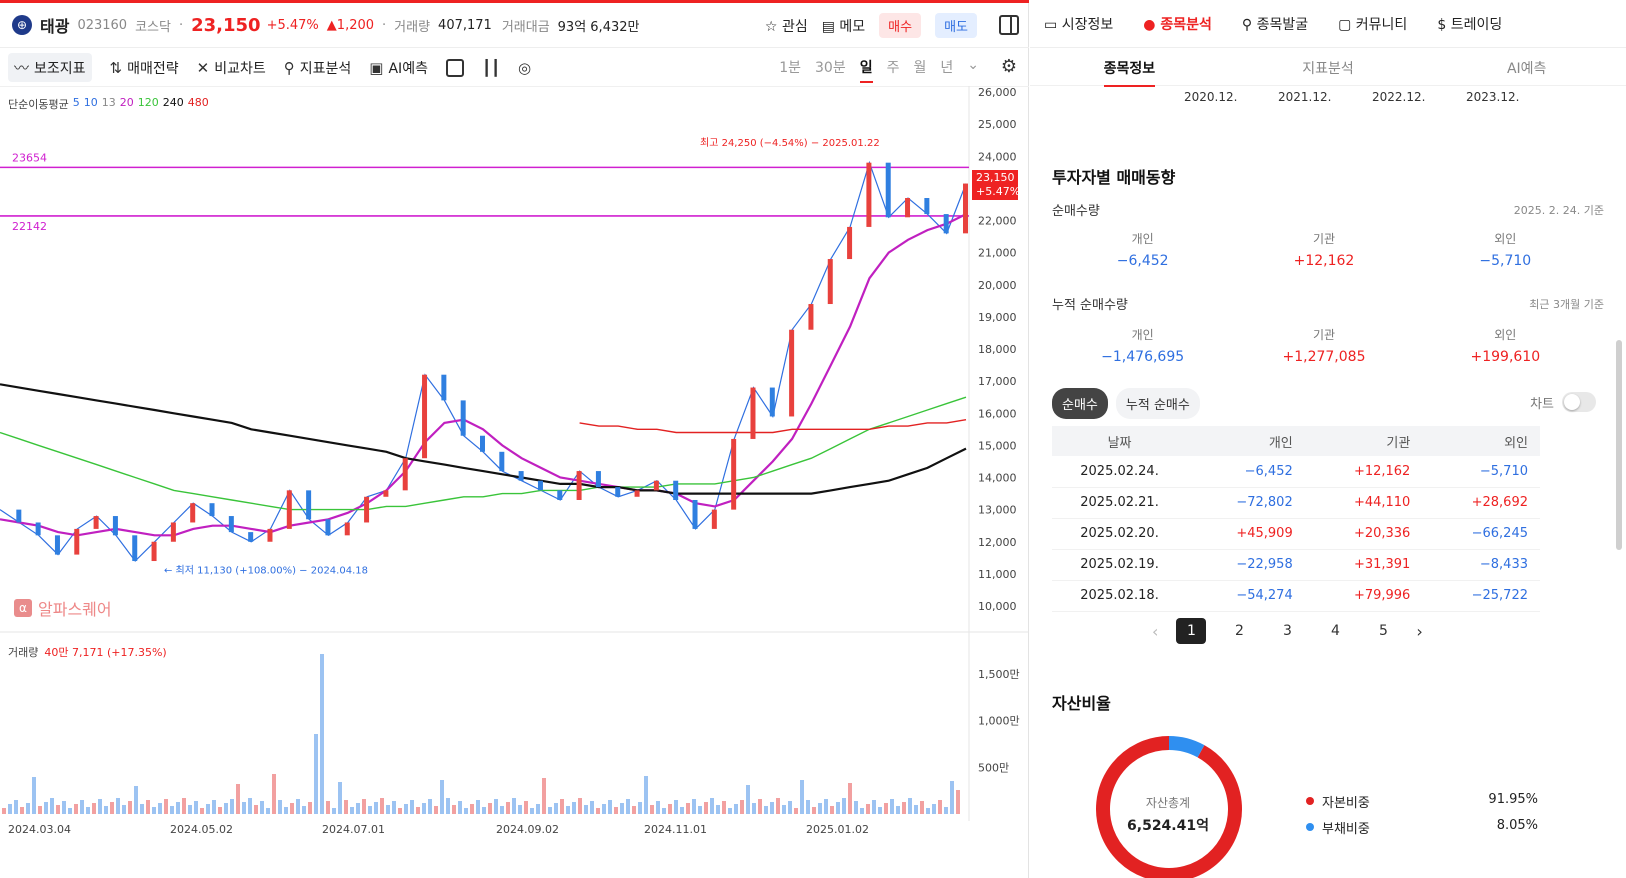 This screenshot has height=878, width=1626. What do you see at coordinates (1211, 97) in the screenshot?
I see `year-label: 2020.12.` at bounding box center [1211, 97].